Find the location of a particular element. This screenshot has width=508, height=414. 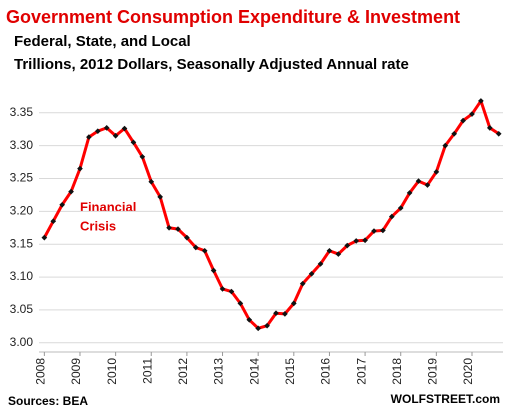

y-tick-label: 3.00 is located at coordinates (22, 342).